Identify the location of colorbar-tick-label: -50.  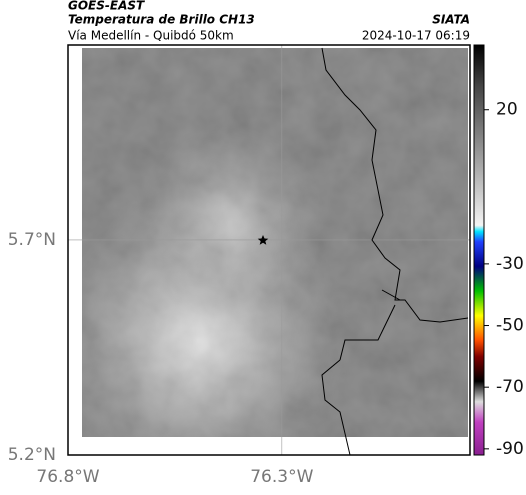
(510, 326).